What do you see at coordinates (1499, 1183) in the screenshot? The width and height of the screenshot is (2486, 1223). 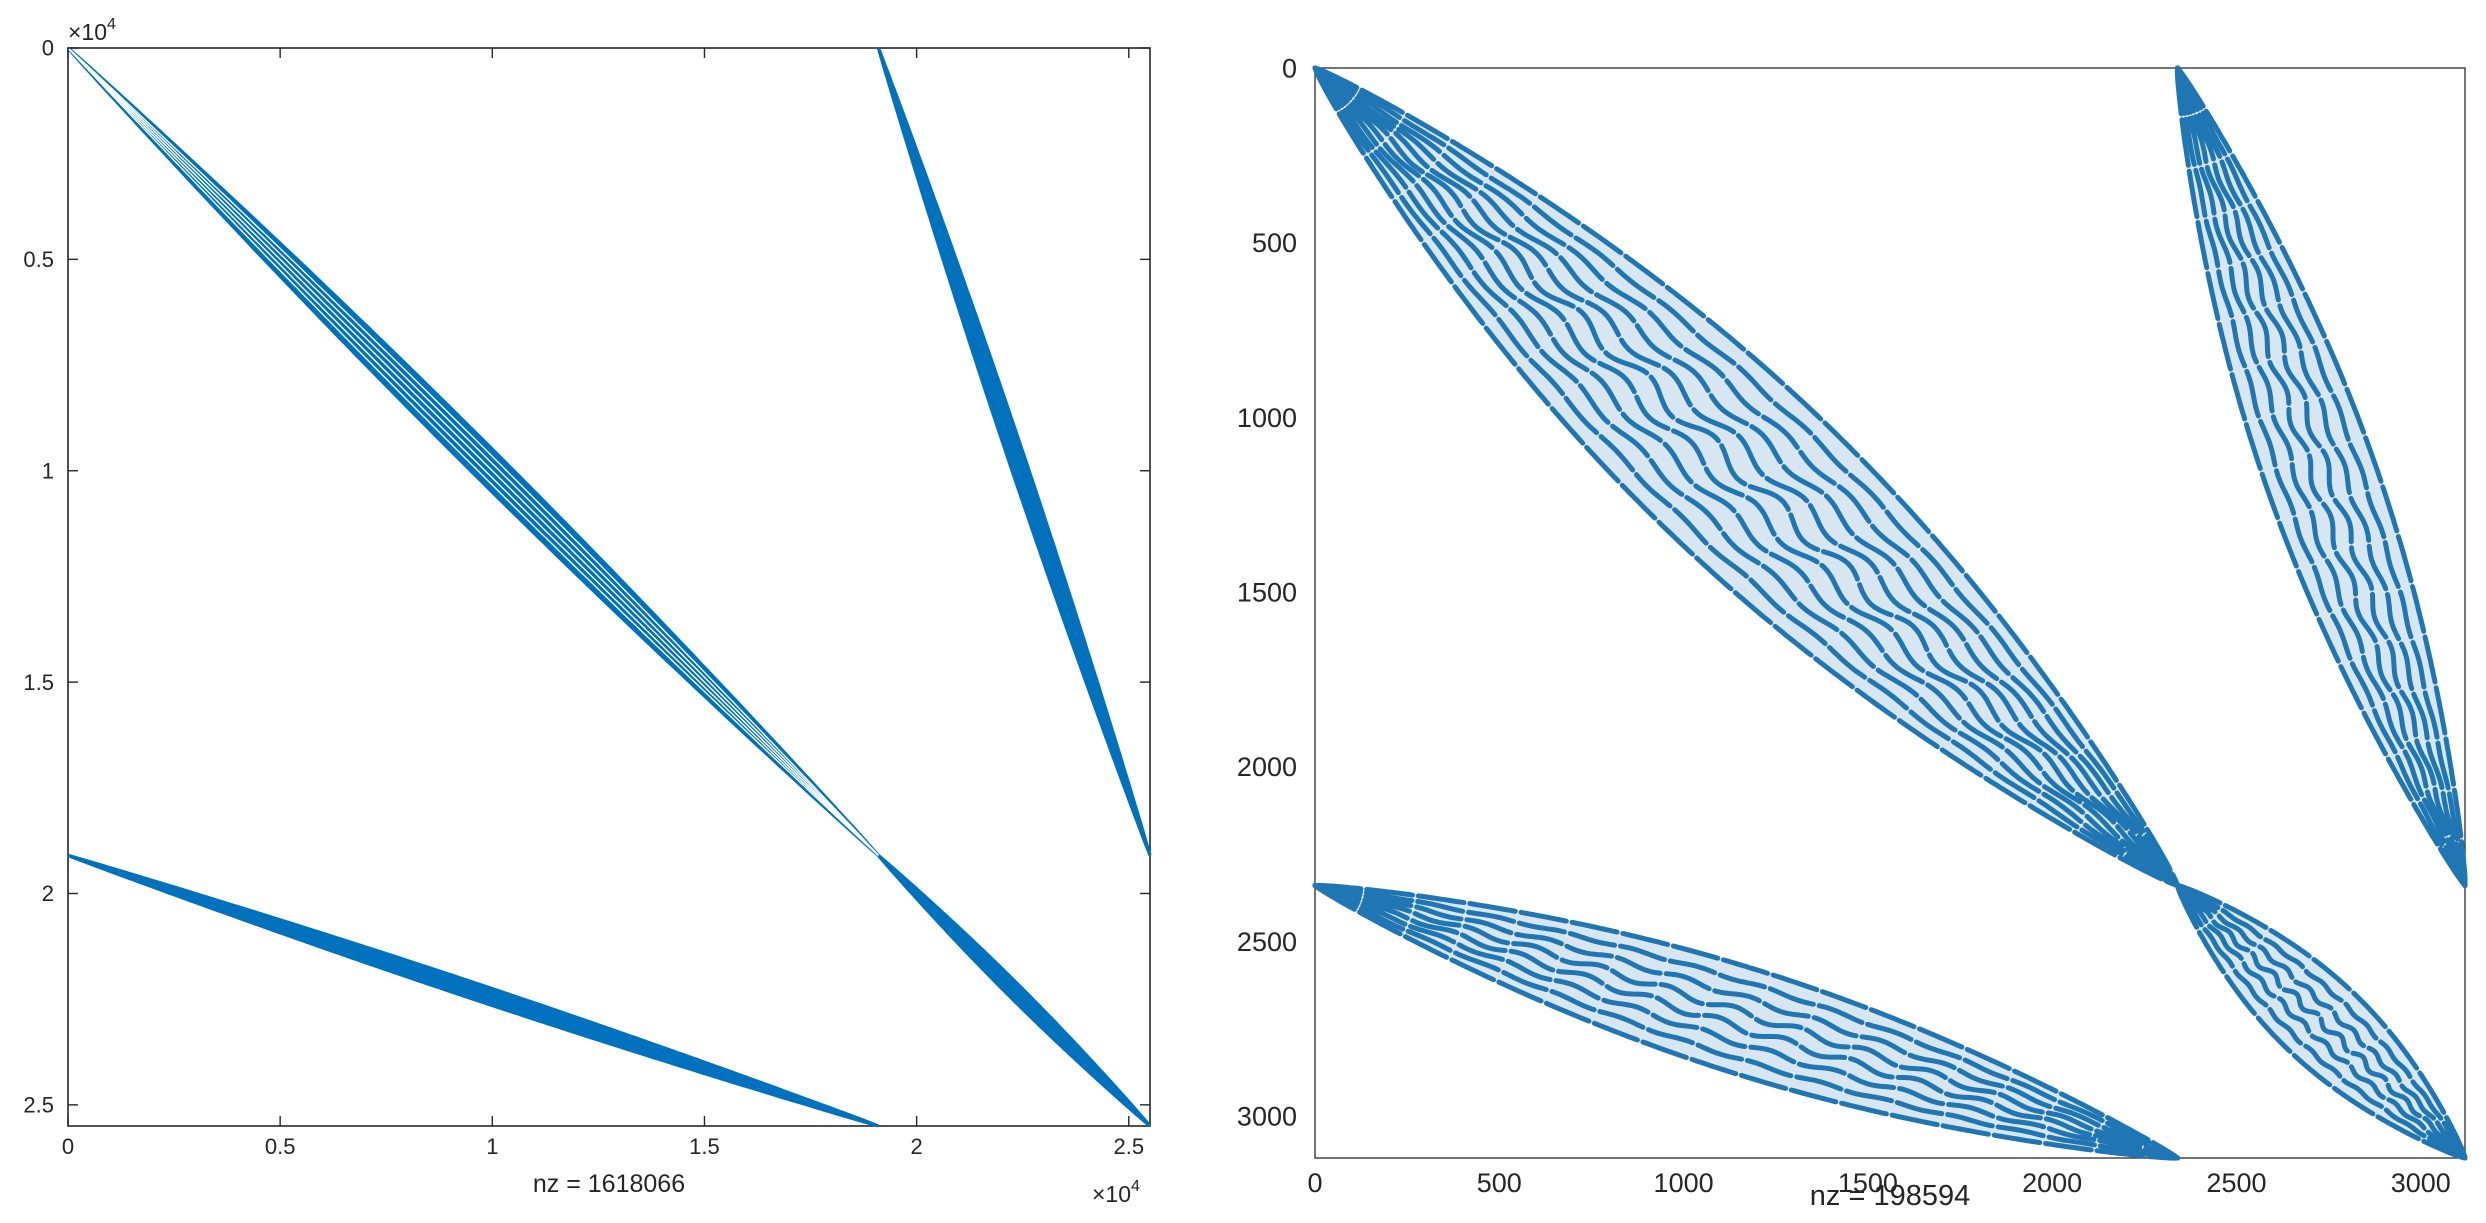 I see `x-tick-label: 500` at bounding box center [1499, 1183].